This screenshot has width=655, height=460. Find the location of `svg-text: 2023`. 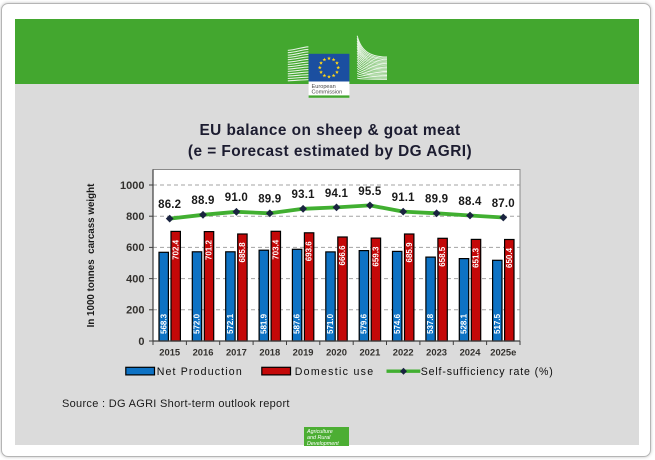

svg-text: 2023 is located at coordinates (436, 352).